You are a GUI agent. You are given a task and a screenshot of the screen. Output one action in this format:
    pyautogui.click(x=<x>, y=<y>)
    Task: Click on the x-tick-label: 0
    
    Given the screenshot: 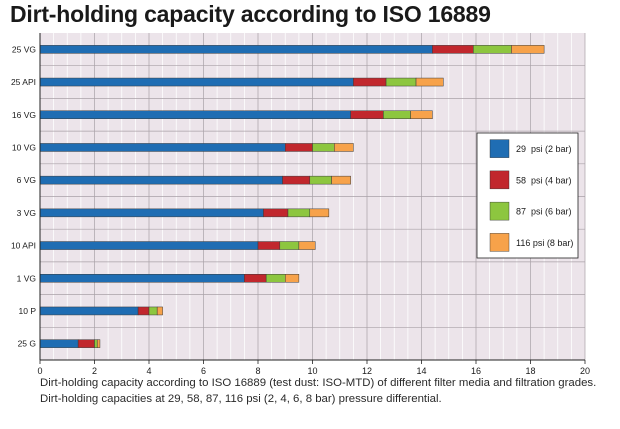 What is the action you would take?
    pyautogui.click(x=39, y=371)
    